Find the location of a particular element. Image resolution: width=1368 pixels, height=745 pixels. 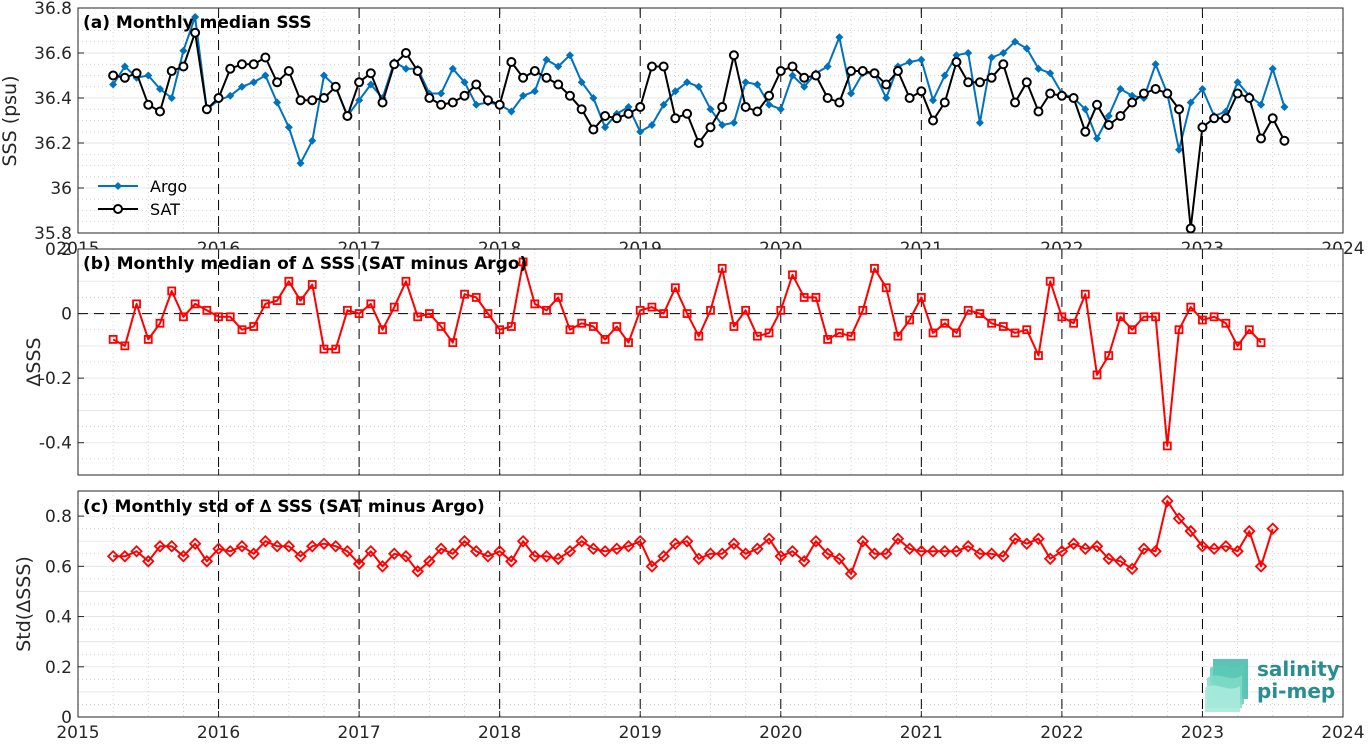

x-tick-label: 2021 is located at coordinates (921, 733).